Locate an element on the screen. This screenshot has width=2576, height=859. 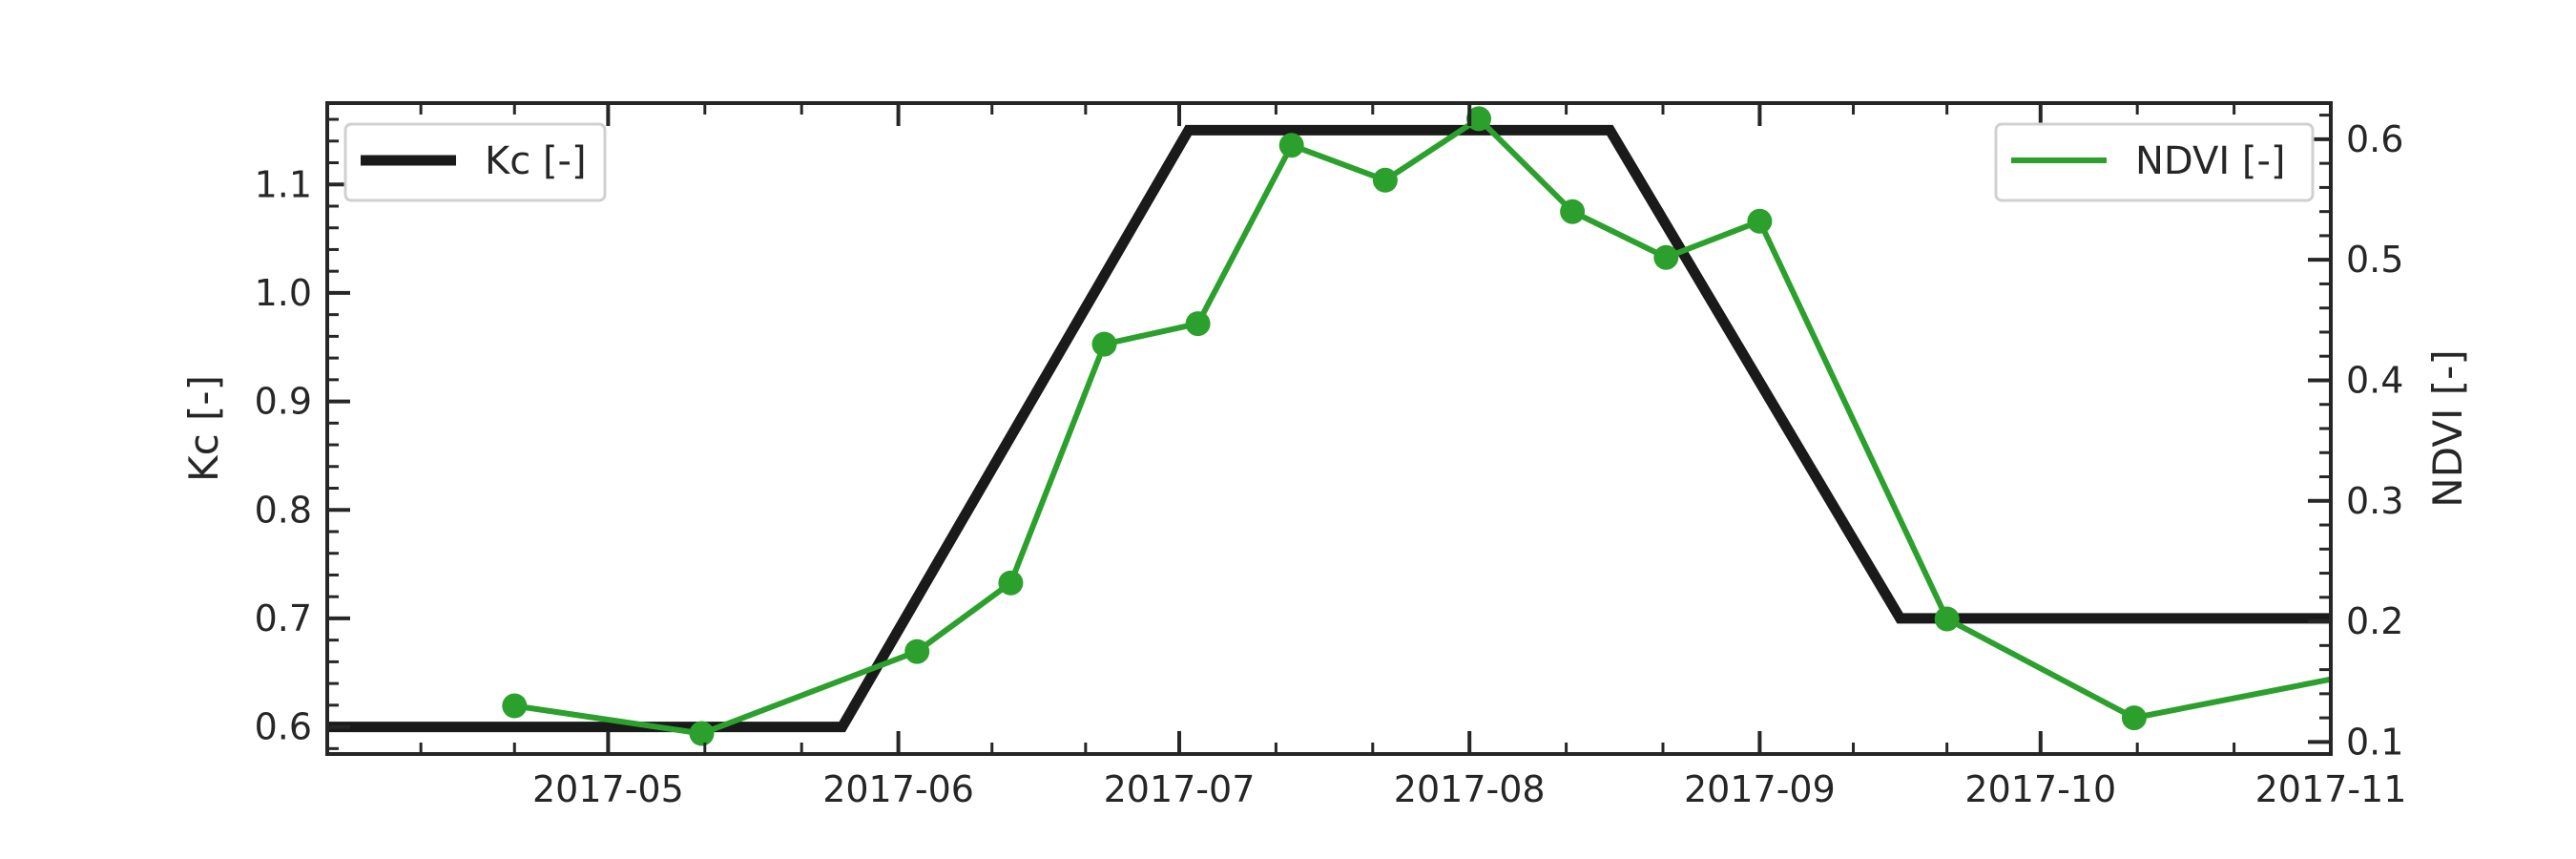
y-left-tick-label: 1.0 is located at coordinates (283, 293).